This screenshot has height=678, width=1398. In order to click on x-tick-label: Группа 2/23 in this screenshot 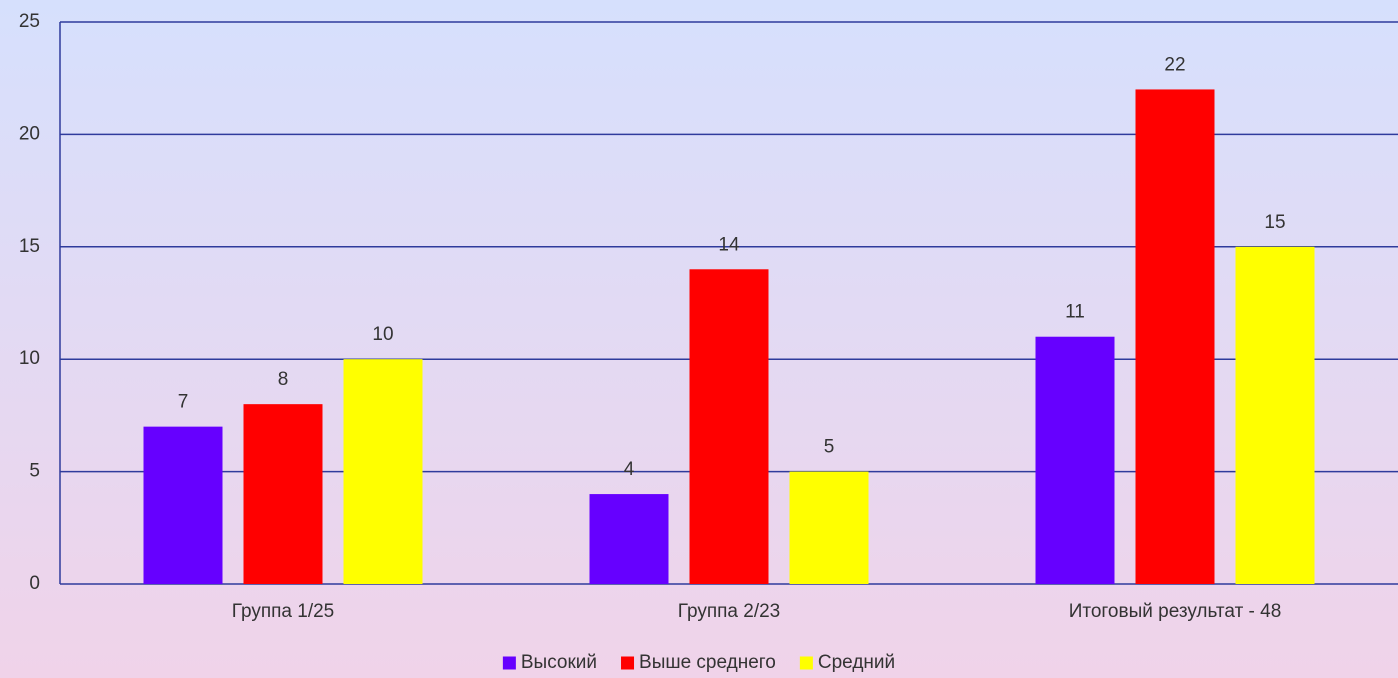, I will do `click(729, 611)`.